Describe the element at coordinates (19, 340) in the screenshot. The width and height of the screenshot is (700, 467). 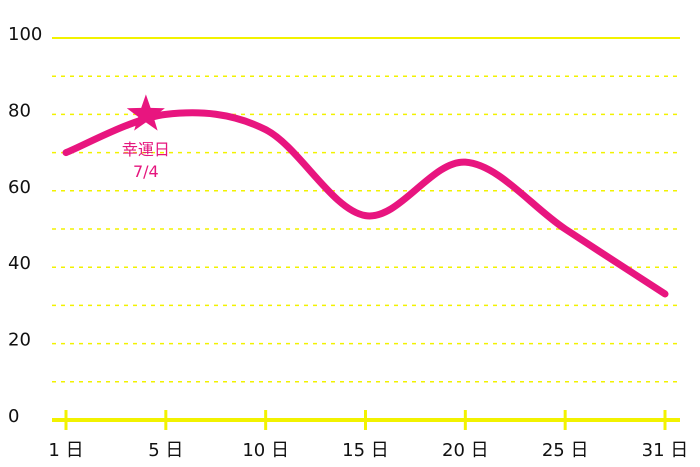
I see `y-tick-label: 20` at that location.